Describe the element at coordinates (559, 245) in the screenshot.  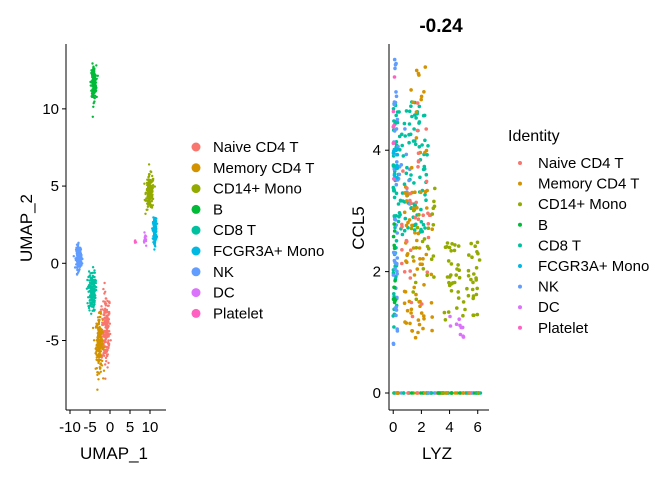
I see `fs-legend-label: CD8 T` at that location.